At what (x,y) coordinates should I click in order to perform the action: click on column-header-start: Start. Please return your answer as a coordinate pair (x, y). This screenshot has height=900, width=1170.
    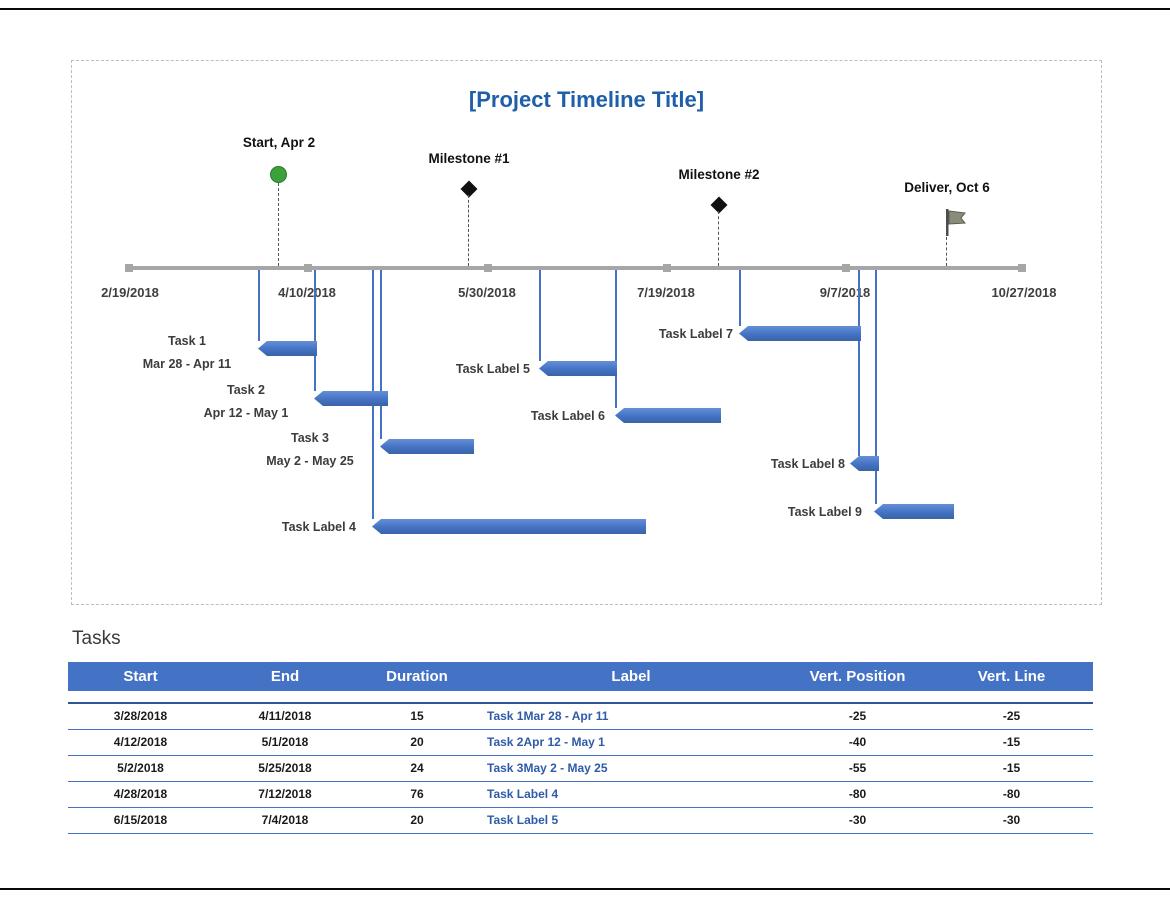
    Looking at the image, I should click on (140, 676).